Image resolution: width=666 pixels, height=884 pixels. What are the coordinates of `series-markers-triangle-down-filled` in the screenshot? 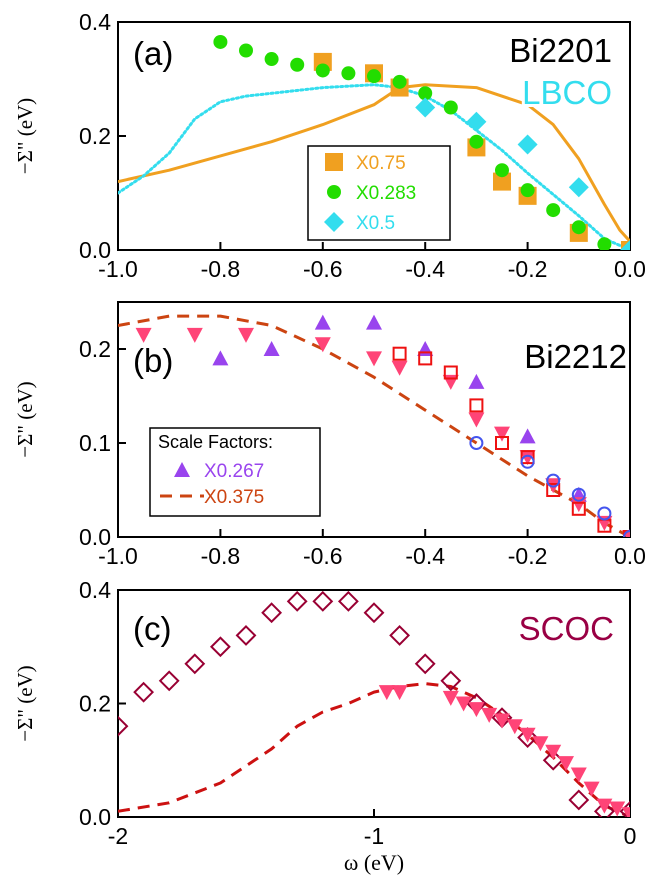 It's located at (504, 751).